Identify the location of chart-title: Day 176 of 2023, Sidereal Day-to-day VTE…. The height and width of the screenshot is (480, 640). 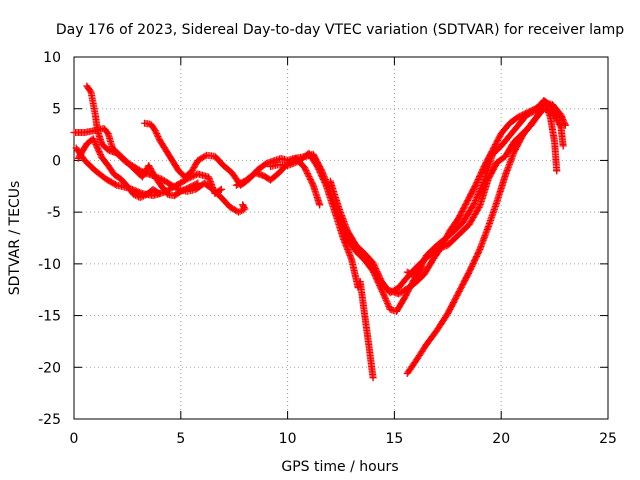
(340, 30).